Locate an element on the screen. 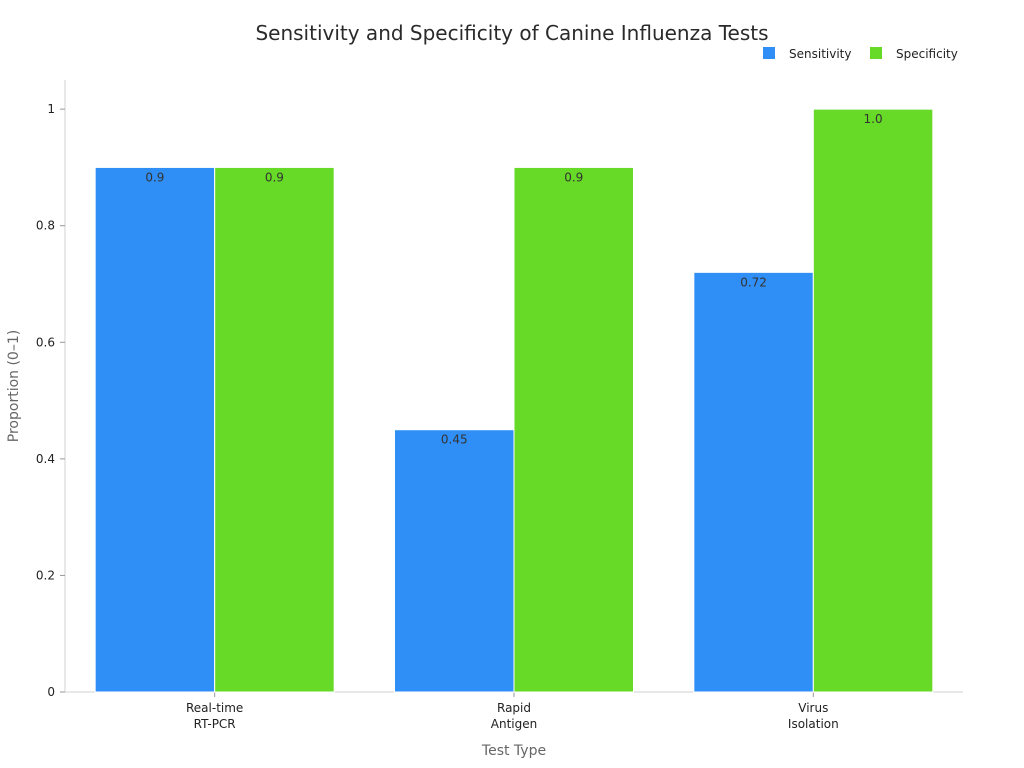 The height and width of the screenshot is (768, 1024). x-tick-label: Virus Isolation is located at coordinates (813, 716).